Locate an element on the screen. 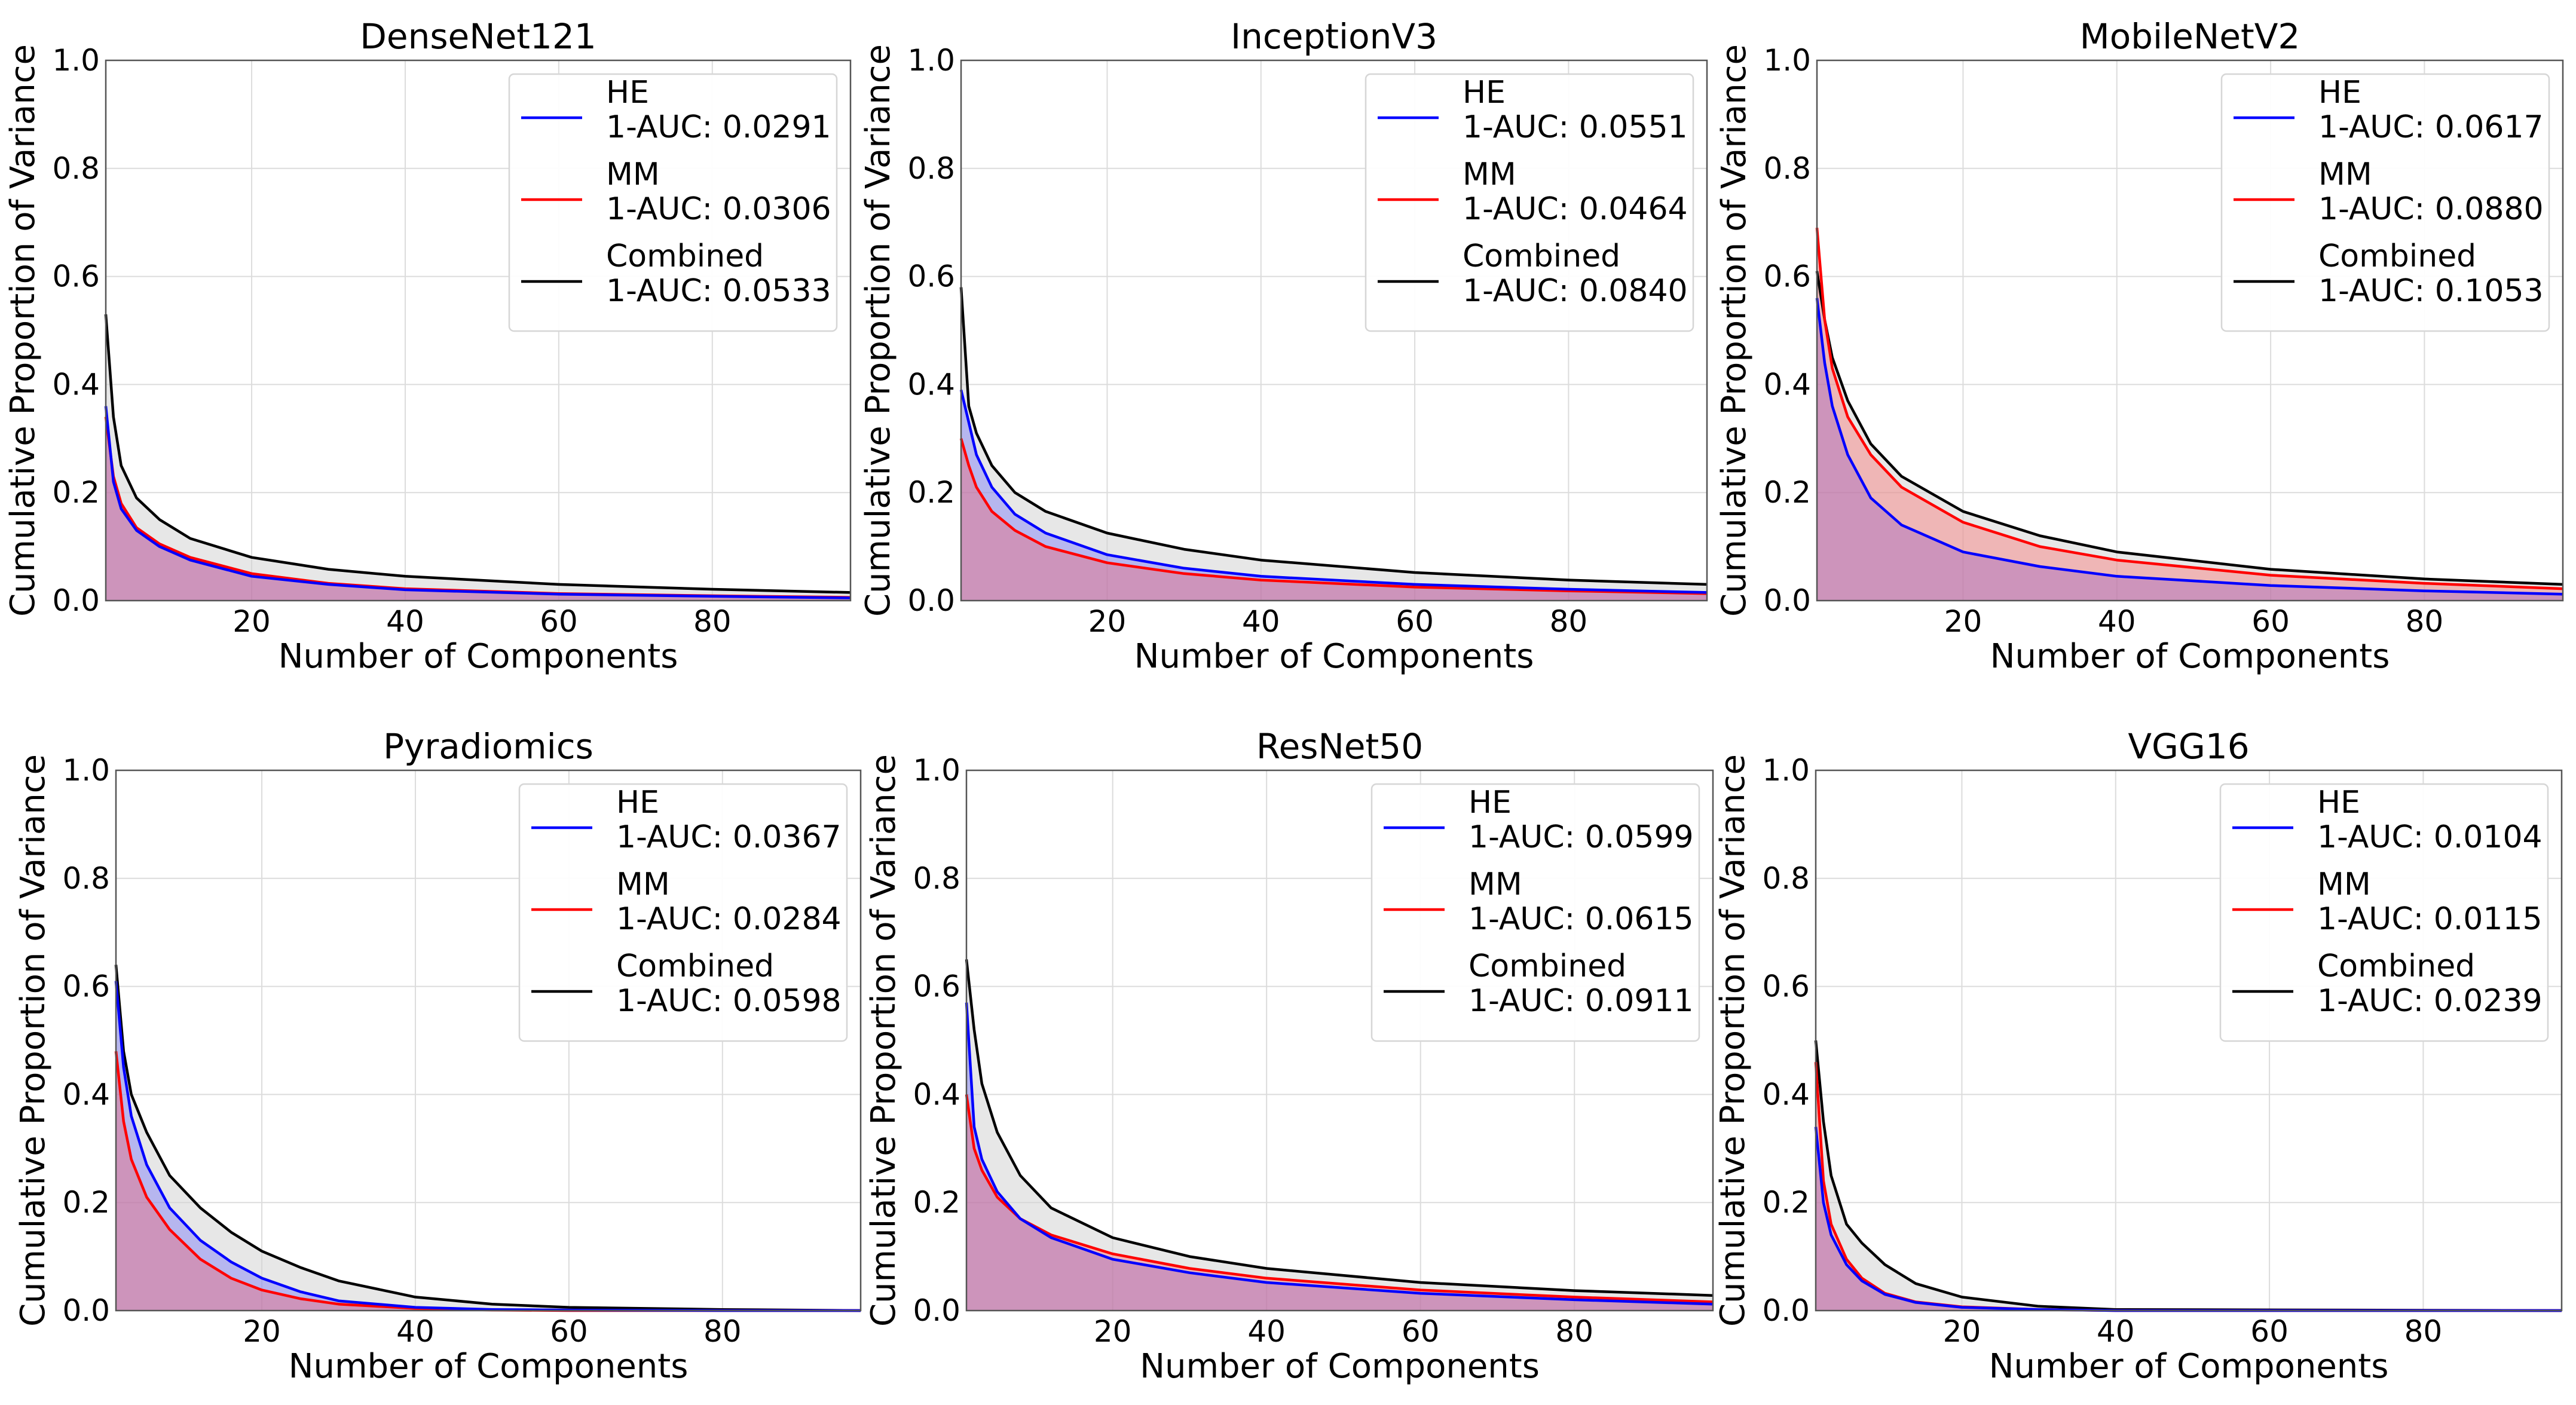 This screenshot has width=2576, height=1405. legend-auc-combined: 1-AUC: 0.1053 is located at coordinates (2431, 291).